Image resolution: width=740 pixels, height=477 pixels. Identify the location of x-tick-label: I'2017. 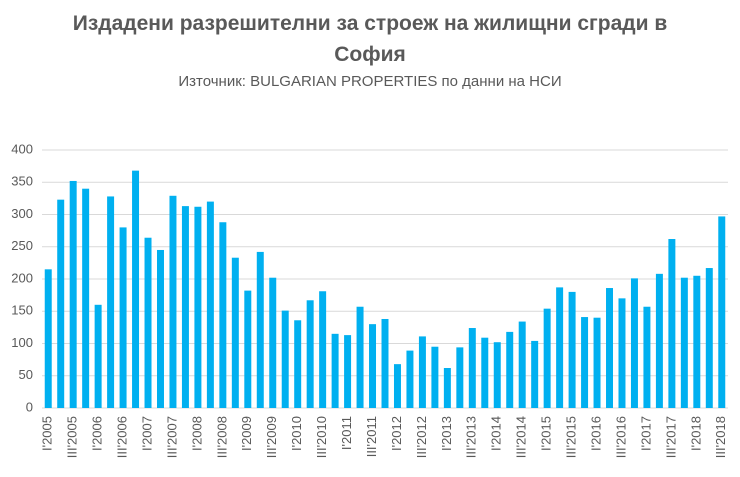
(645, 433).